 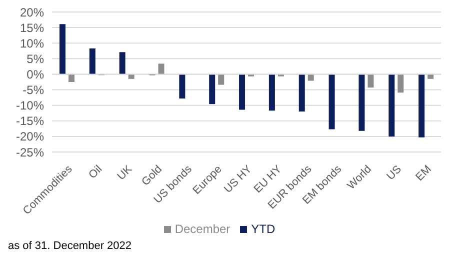 I want to click on x-tick-label: US, so click(x=394, y=173).